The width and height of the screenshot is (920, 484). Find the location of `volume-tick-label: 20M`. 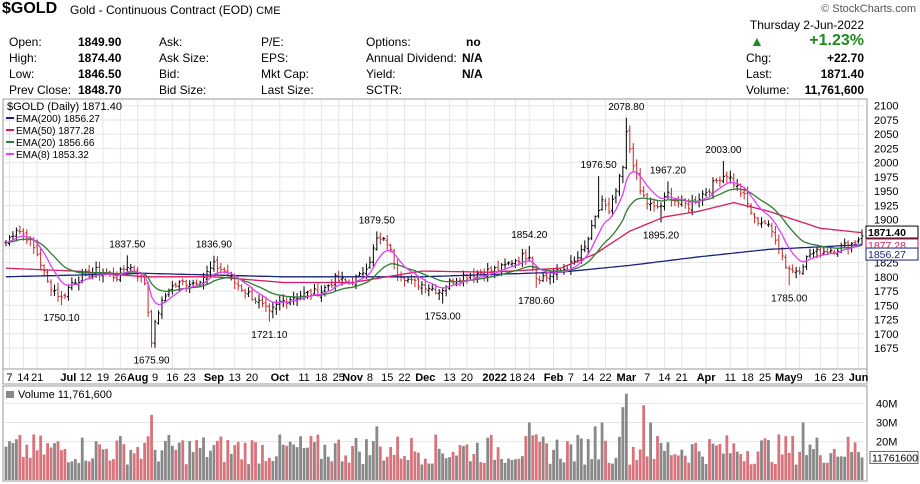

volume-tick-label: 20M is located at coordinates (886, 443).